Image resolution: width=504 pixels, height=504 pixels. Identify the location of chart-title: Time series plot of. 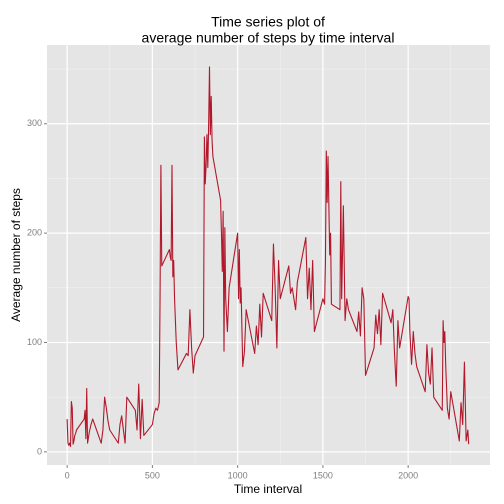
(268, 22).